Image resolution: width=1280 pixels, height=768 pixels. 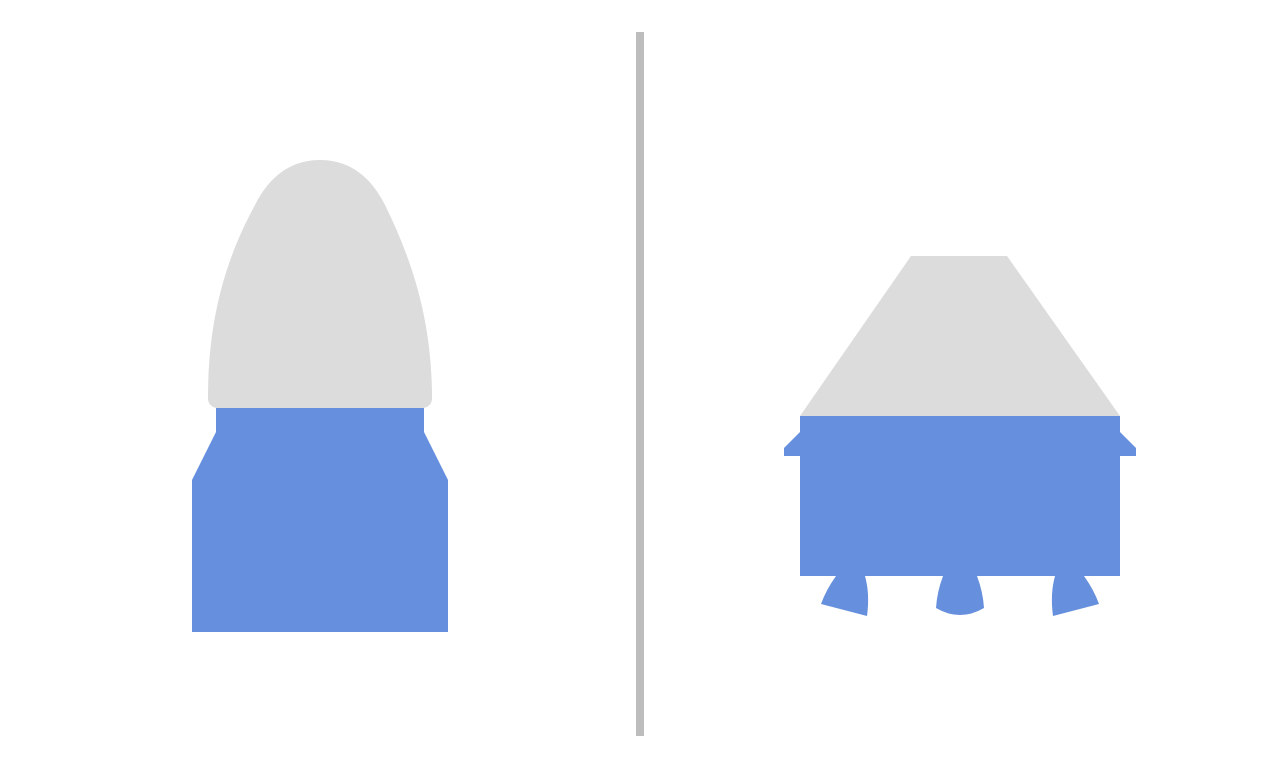 I want to click on right-thruster-nozzle-icon, so click(x=1075, y=596).